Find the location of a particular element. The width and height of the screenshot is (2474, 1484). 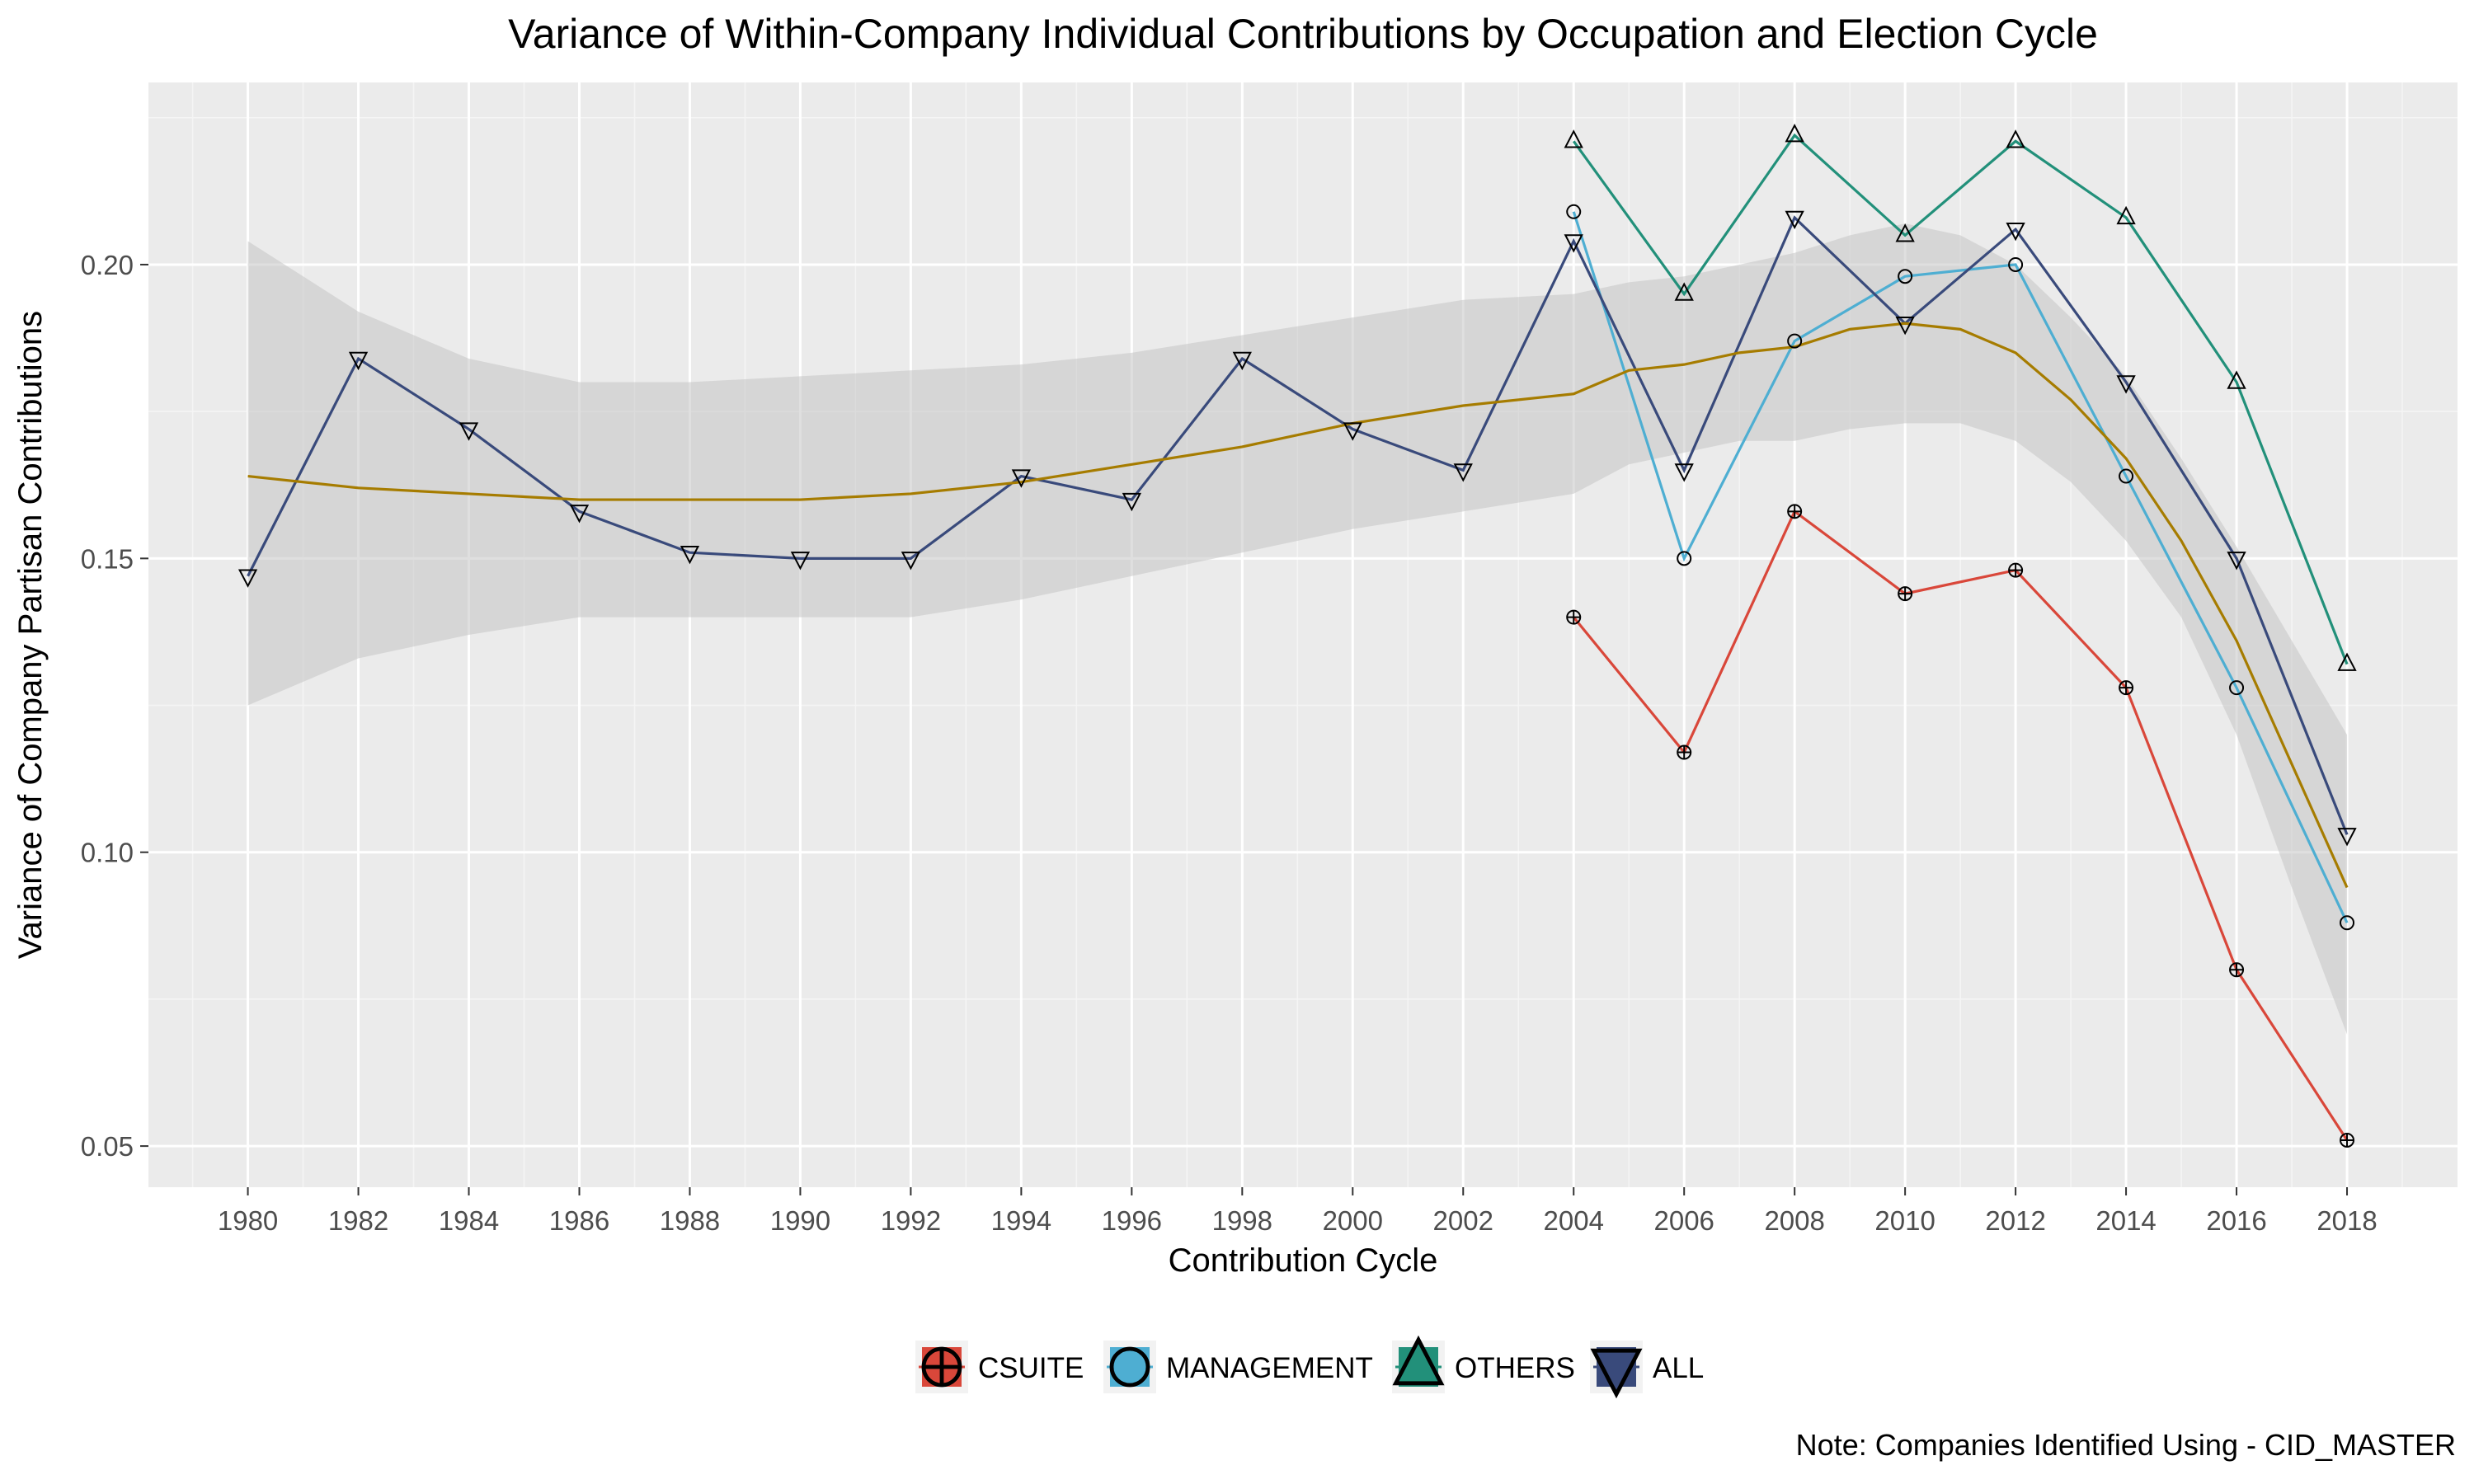

legend-key-management-shape is located at coordinates (1129, 1367).